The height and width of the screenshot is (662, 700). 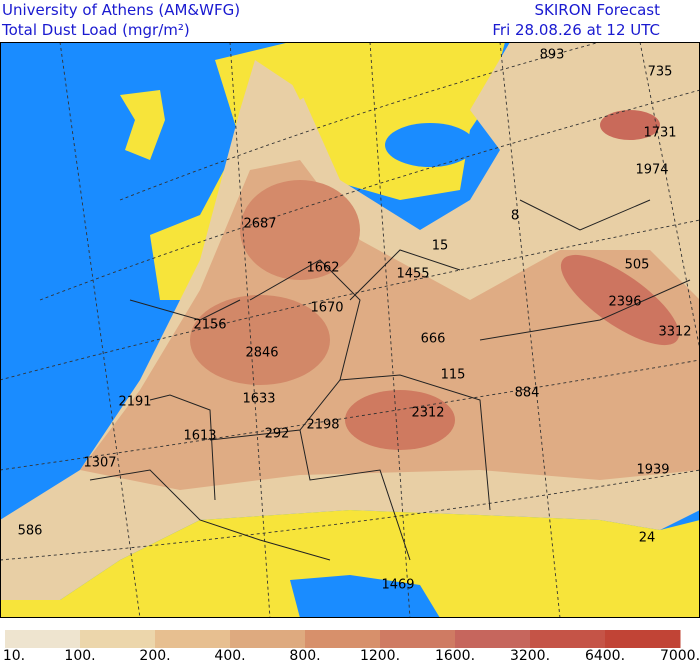 I want to click on dust-value-label: 884, so click(x=527, y=393).